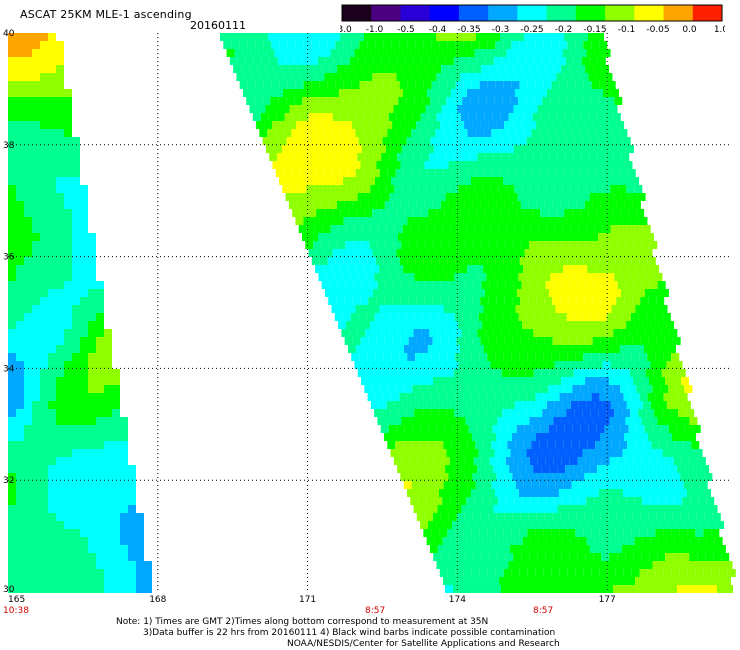  What do you see at coordinates (346, 29) in the screenshot?
I see `colorbar-tick-label: -3.0` at bounding box center [346, 29].